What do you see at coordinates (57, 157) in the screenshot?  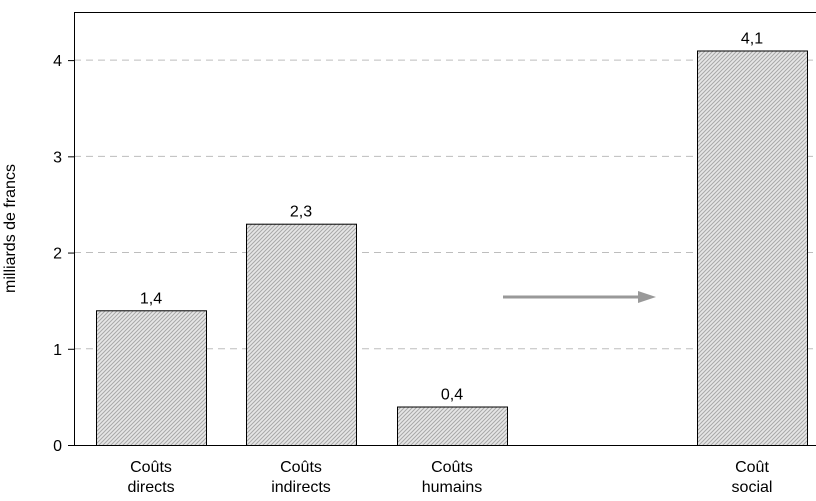 I see `y-tick-label-3: 3` at bounding box center [57, 157].